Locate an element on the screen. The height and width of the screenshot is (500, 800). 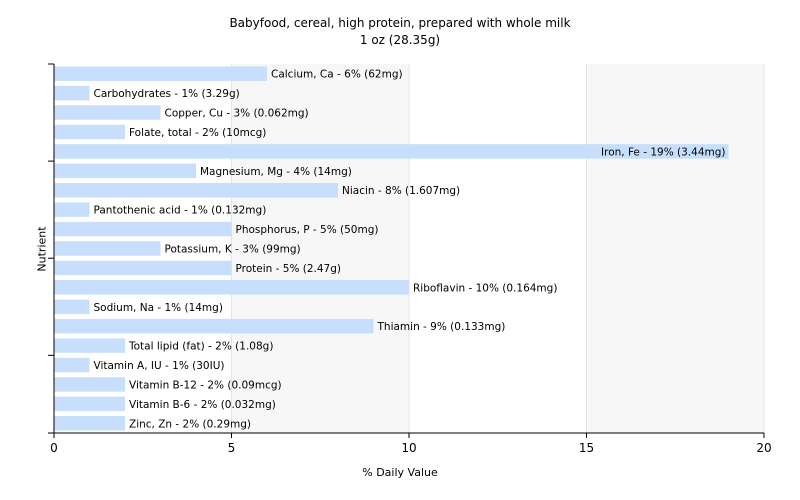
x-tick-label: 10 is located at coordinates (408, 448).